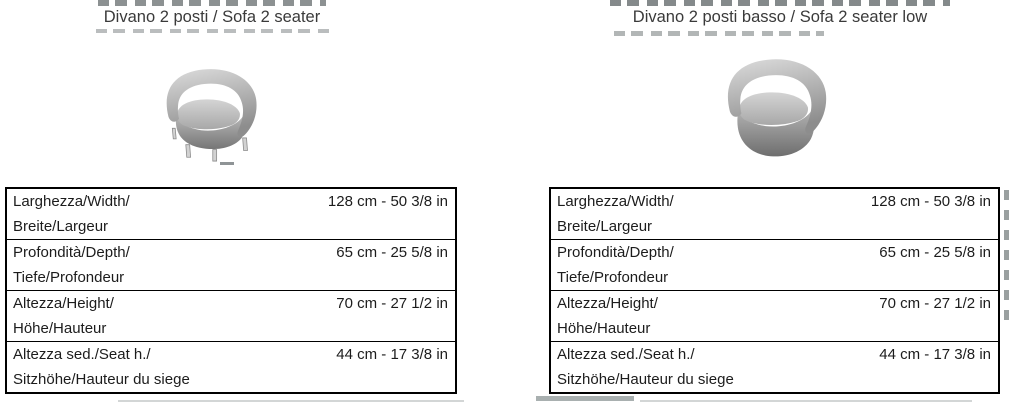 This screenshot has height=404, width=1012. Describe the element at coordinates (212, 17) in the screenshot. I see `product-title-sofa-2-seater: Divano 2 posti / Sofa 2 seater` at that location.